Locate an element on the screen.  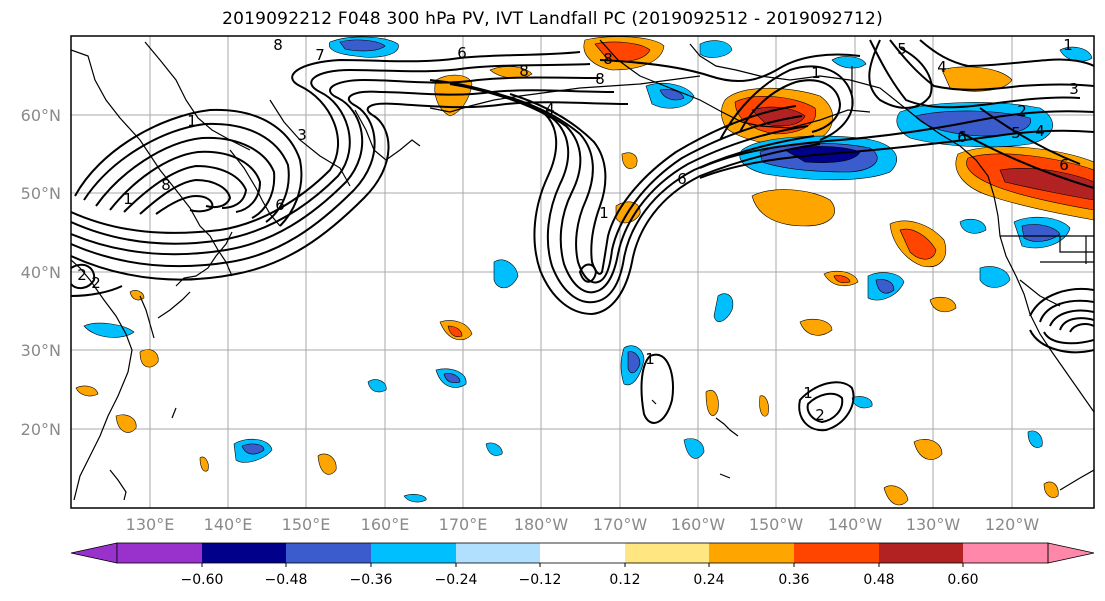
lon-label: 150°E is located at coordinates (306, 524).